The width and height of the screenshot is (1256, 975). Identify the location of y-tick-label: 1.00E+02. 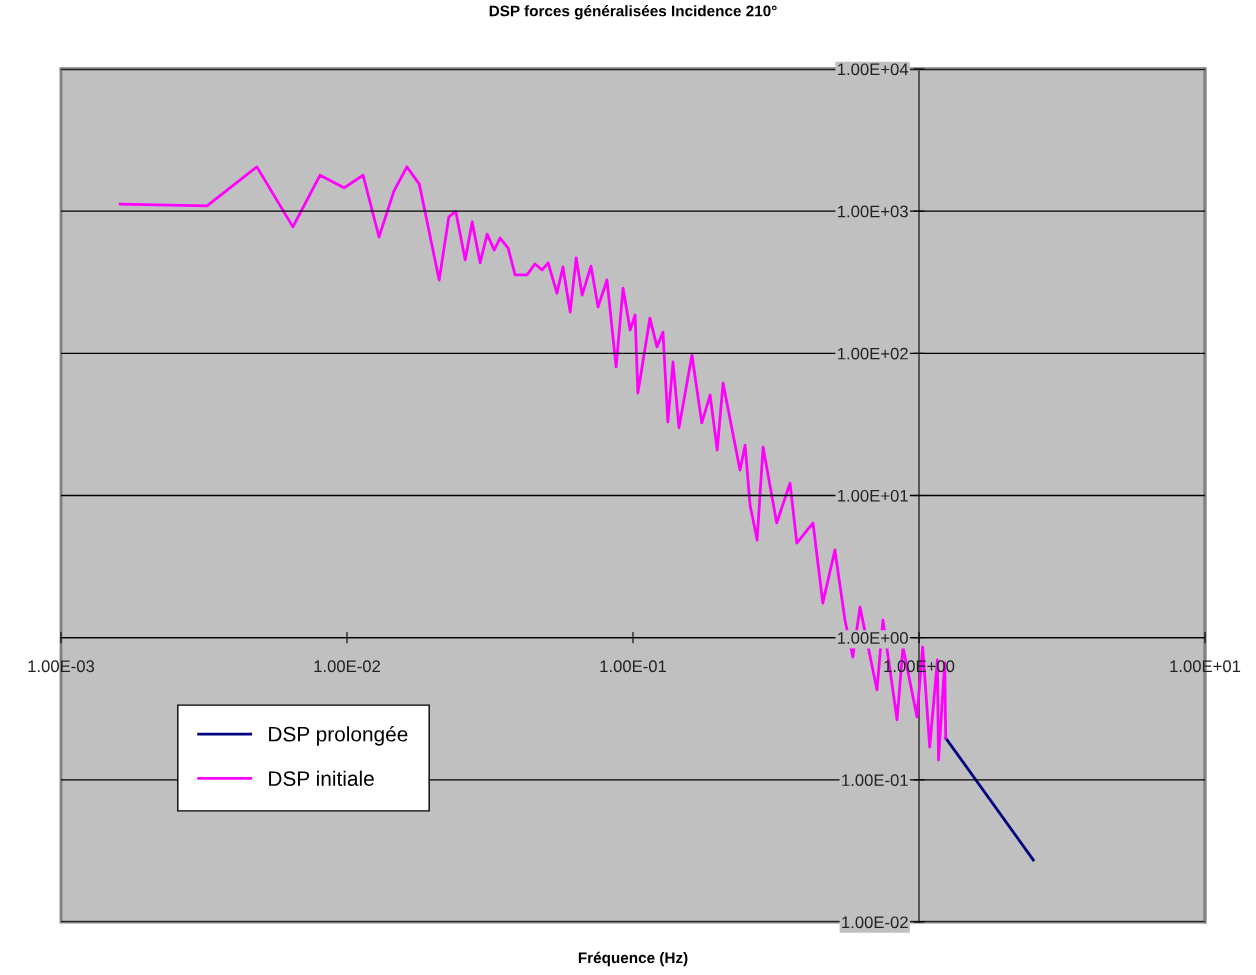
(873, 353).